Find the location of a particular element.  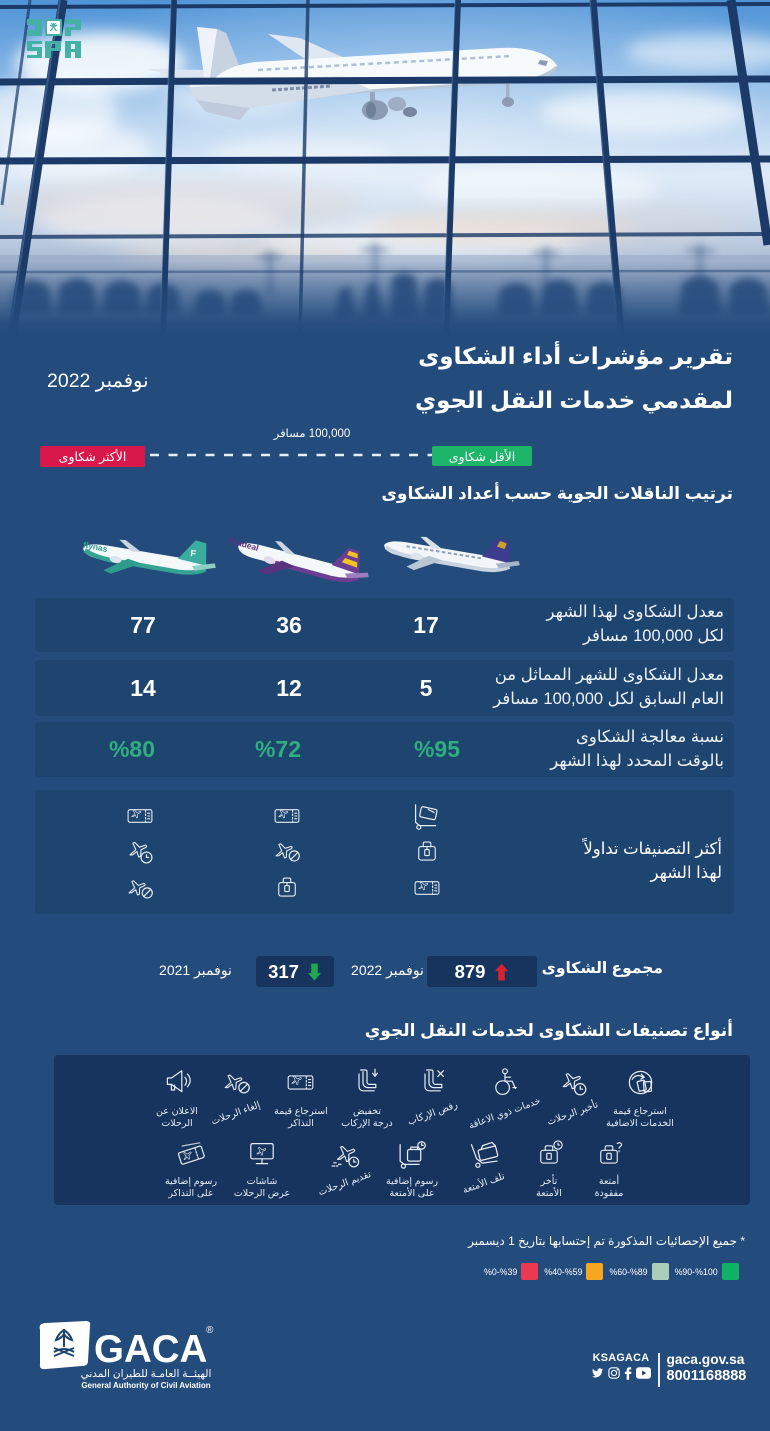

svg-text: F is located at coordinates (193, 553).